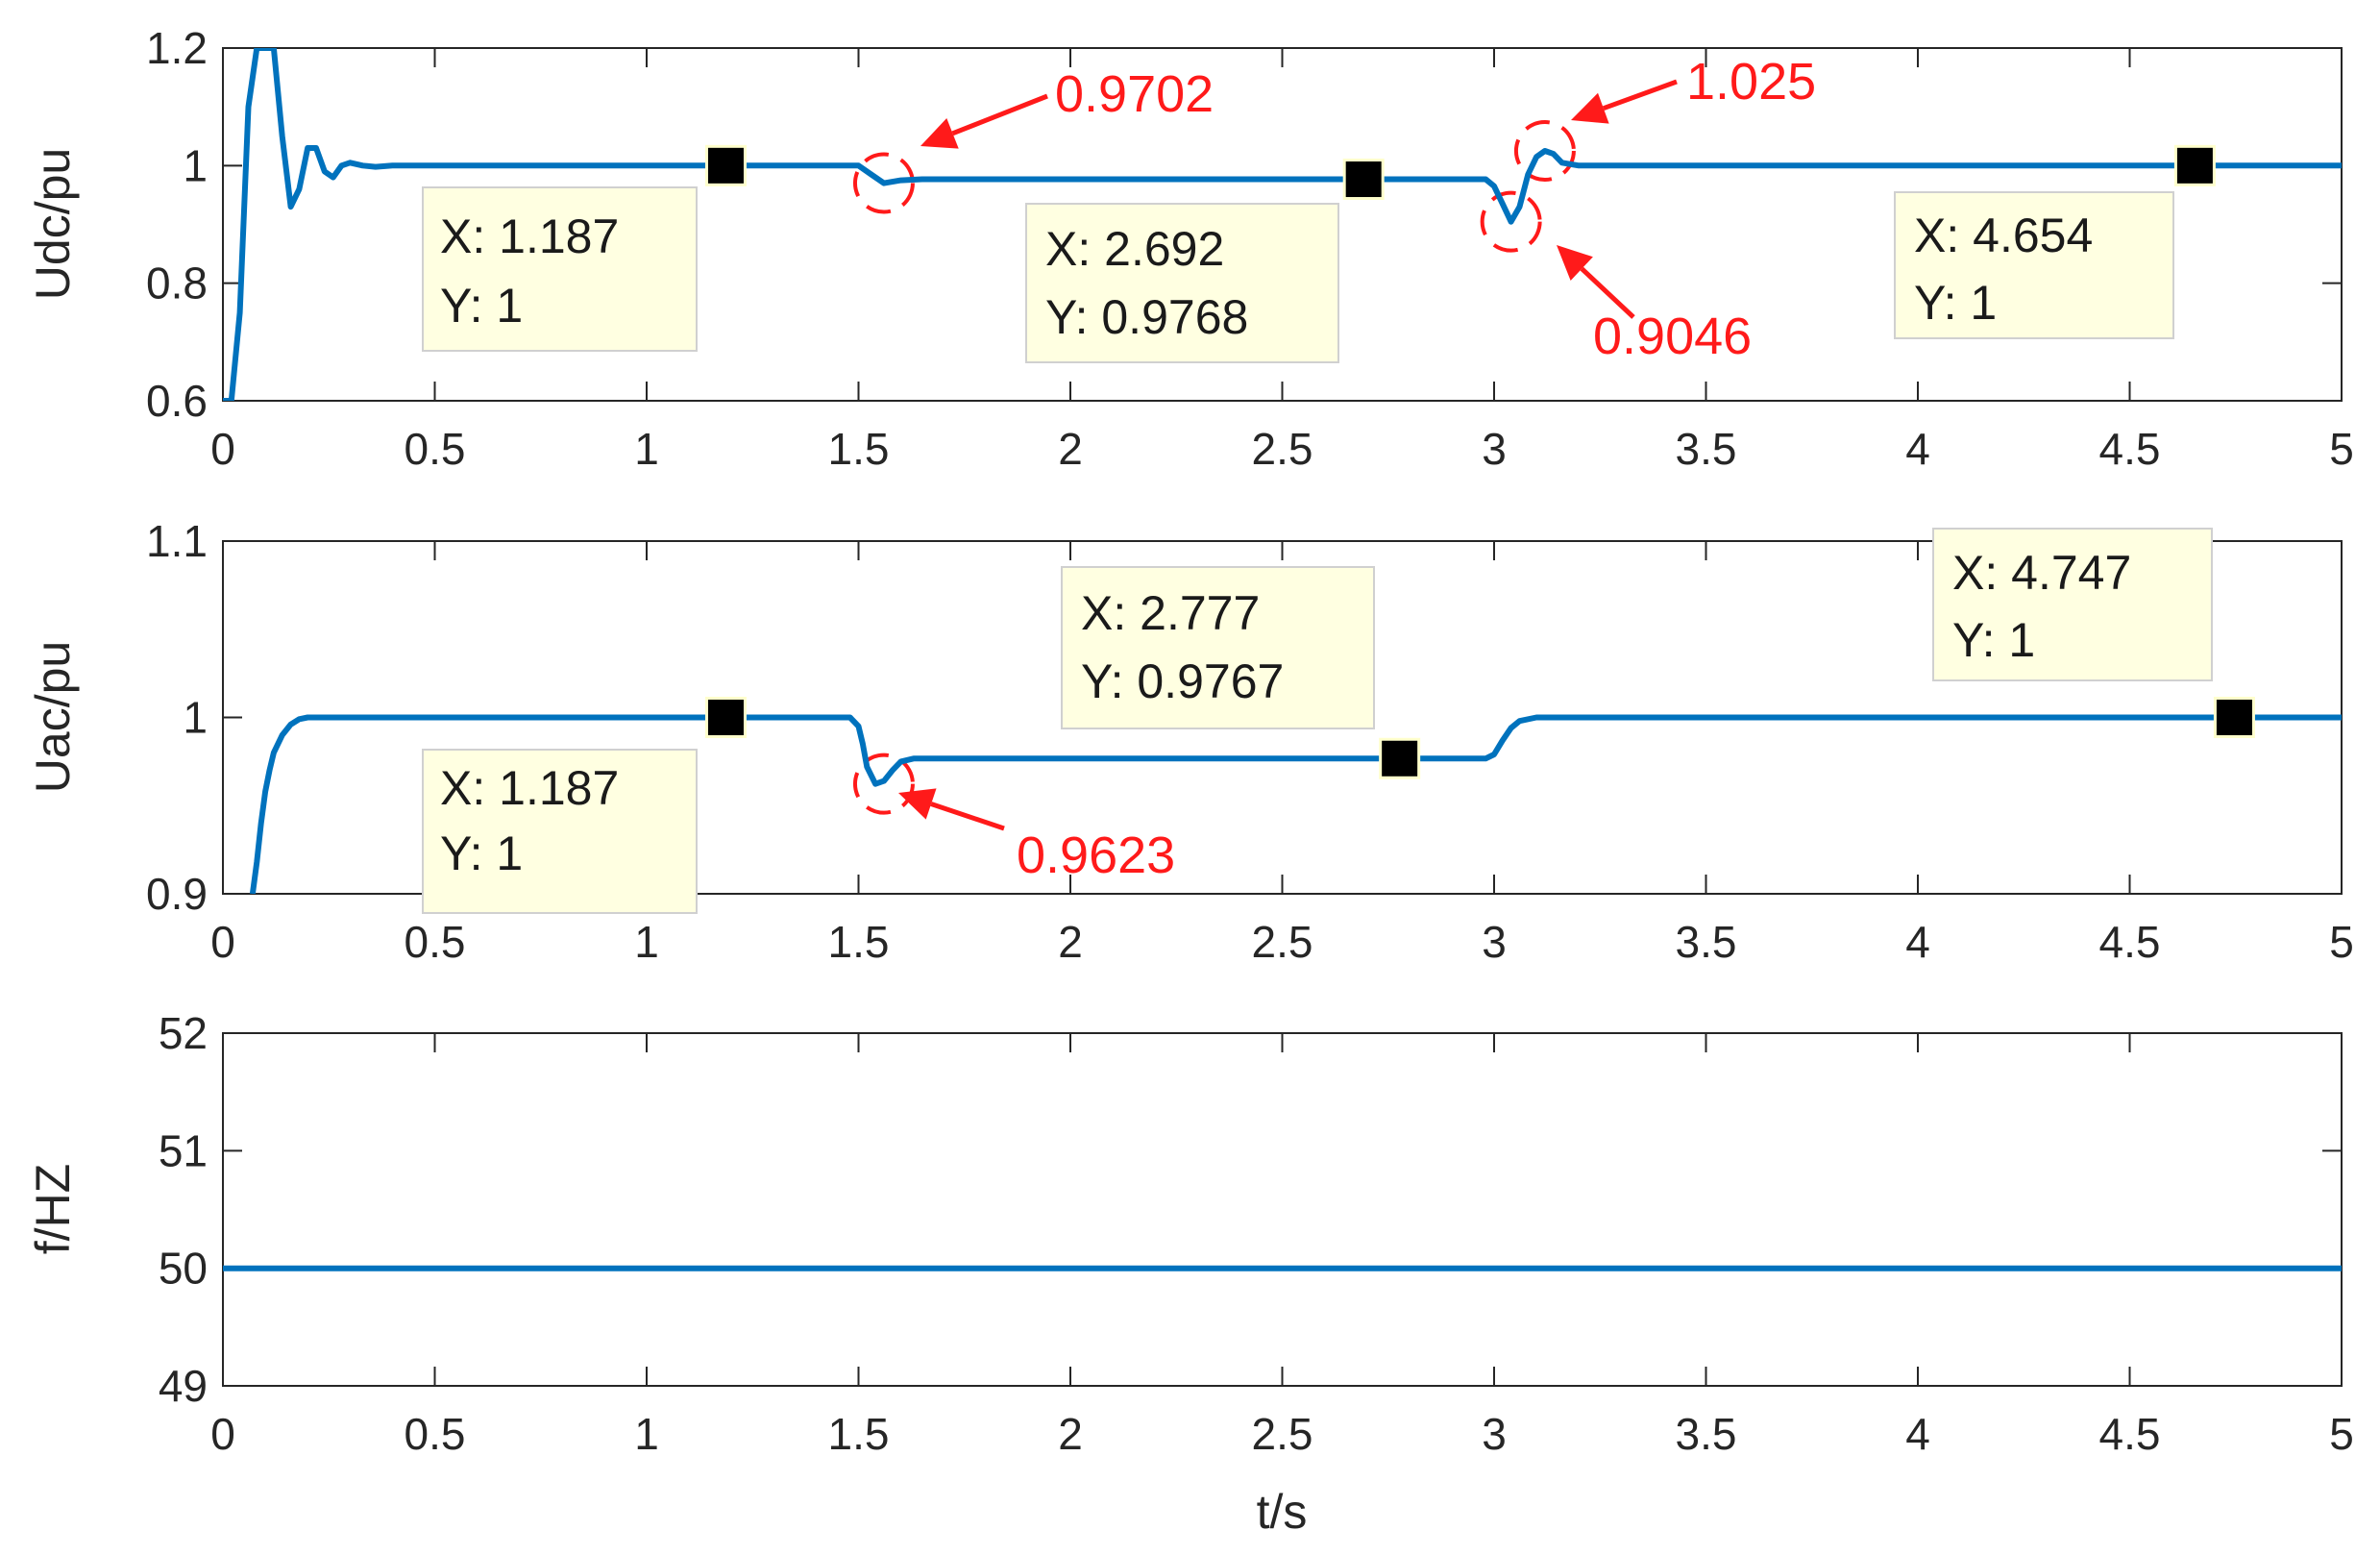 The image size is (2380, 1555). Describe the element at coordinates (1282, 1434) in the screenshot. I see `freq-x-tick-label: 2.5` at that location.